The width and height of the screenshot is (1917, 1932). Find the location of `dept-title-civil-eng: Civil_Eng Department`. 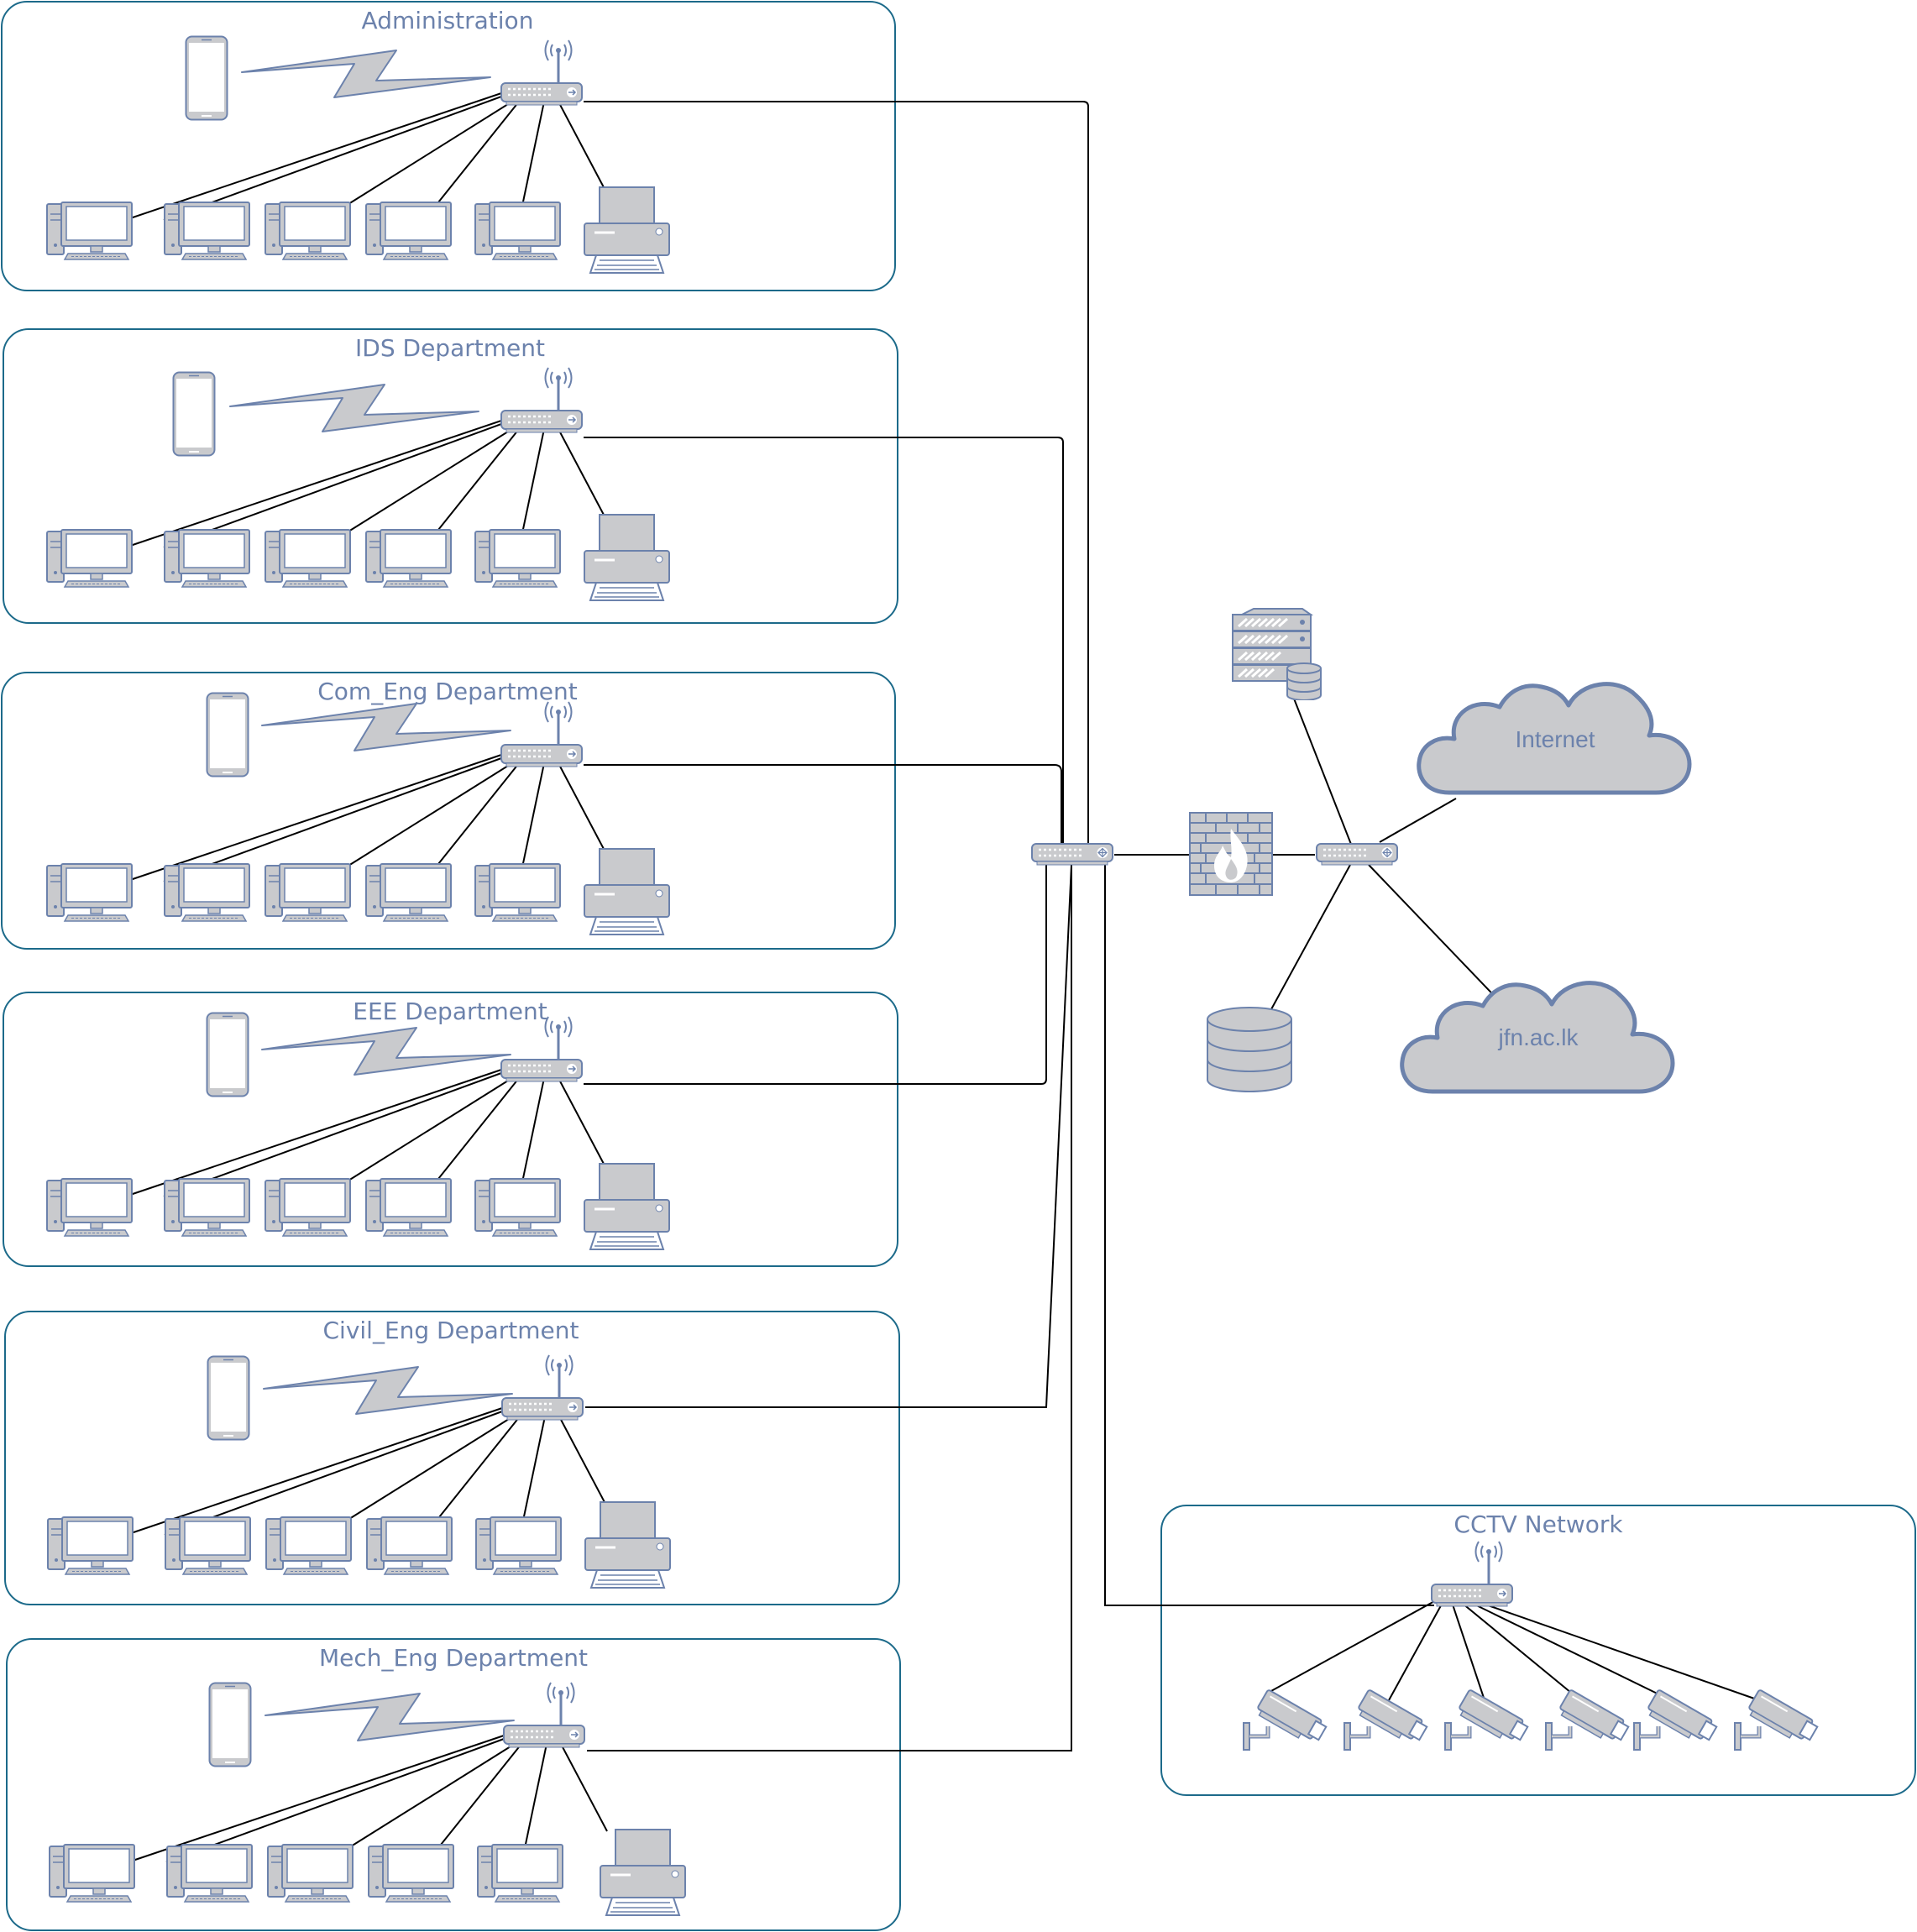

dept-title-civil-eng: Civil_Eng Department is located at coordinates (451, 1330).